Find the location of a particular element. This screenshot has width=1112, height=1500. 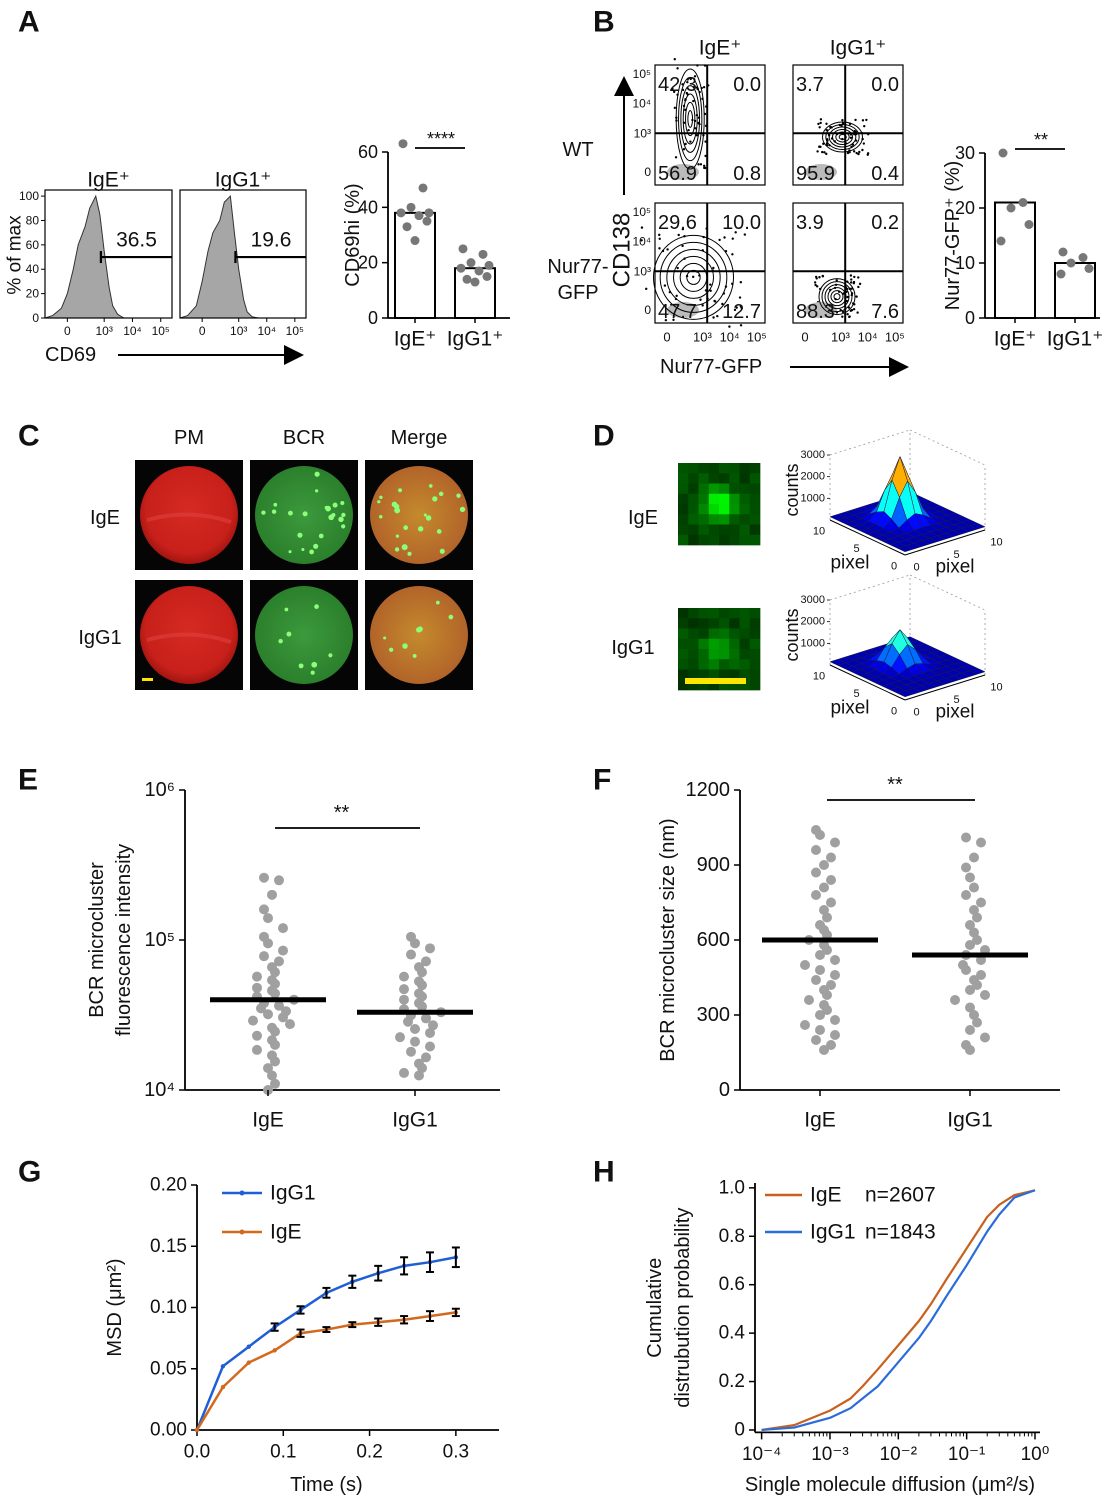

panel-letter: H is located at coordinates (604, 1172).